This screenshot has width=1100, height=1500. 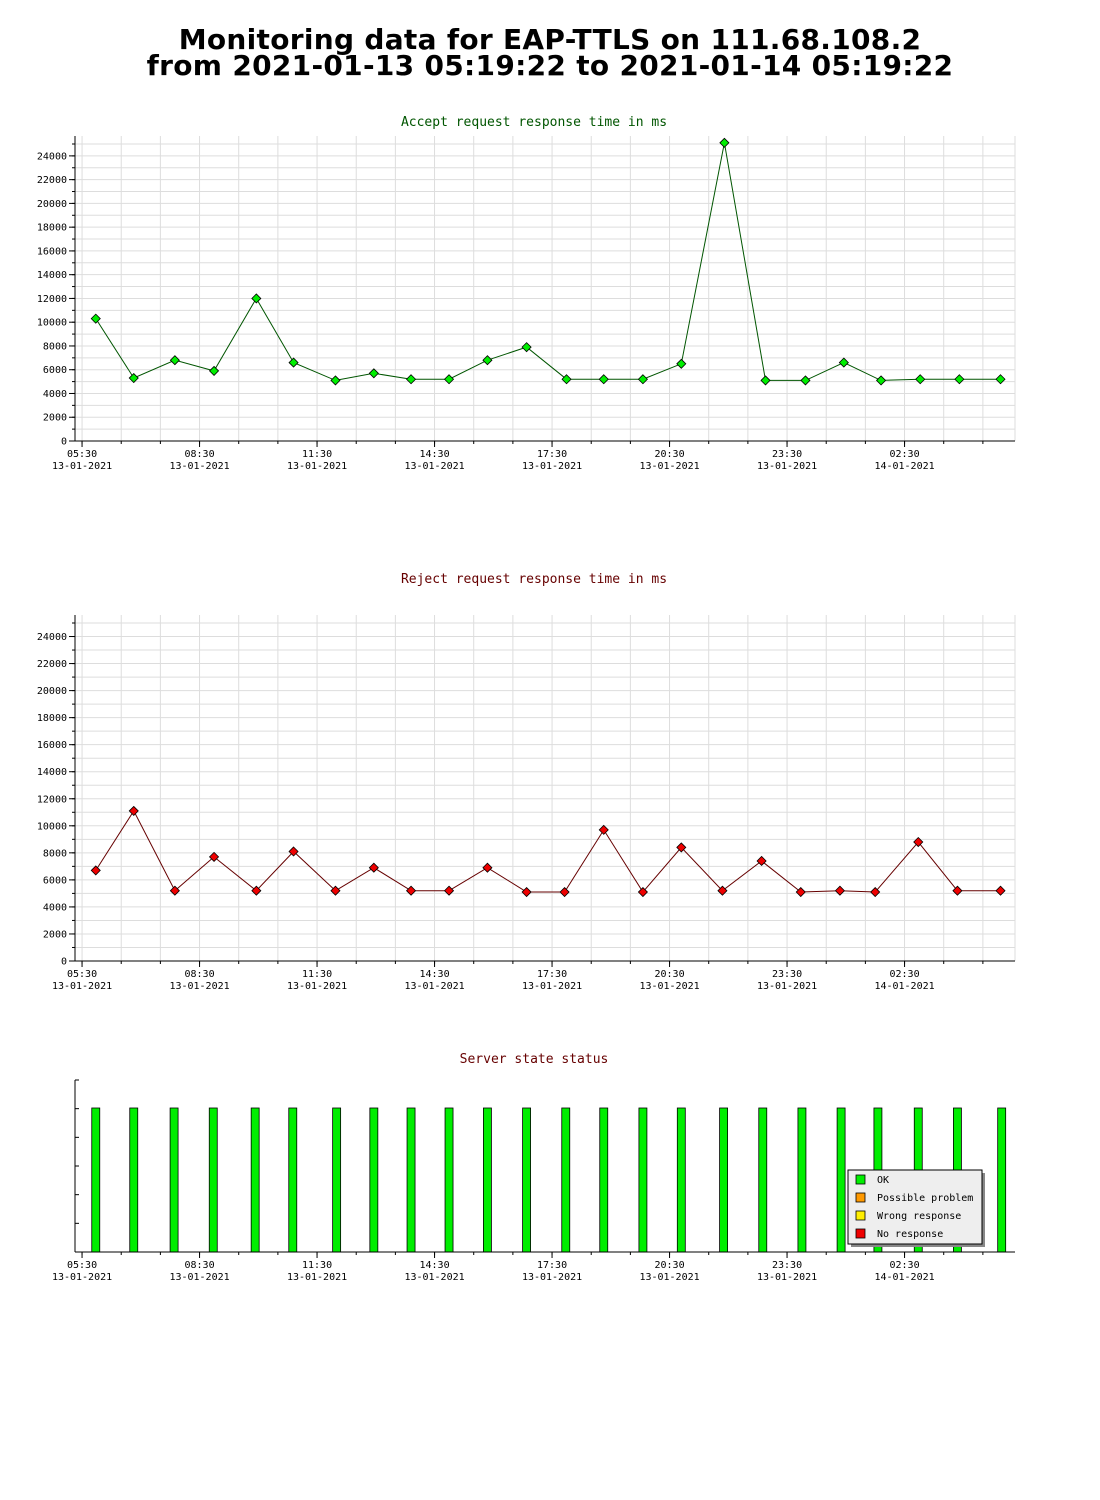 What do you see at coordinates (55, 370) in the screenshot?
I see `y-tick-label: 6000` at bounding box center [55, 370].